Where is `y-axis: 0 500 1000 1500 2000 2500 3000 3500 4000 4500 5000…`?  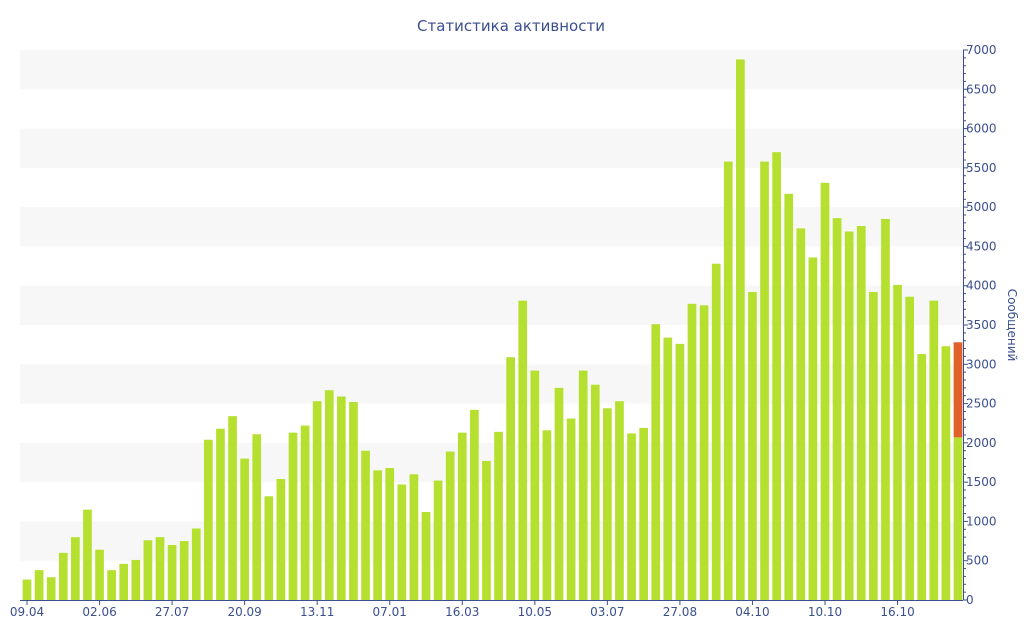 y-axis: 0 500 1000 1500 2000 2500 3000 3500 4000 4500 5000… is located at coordinates (980, 325).